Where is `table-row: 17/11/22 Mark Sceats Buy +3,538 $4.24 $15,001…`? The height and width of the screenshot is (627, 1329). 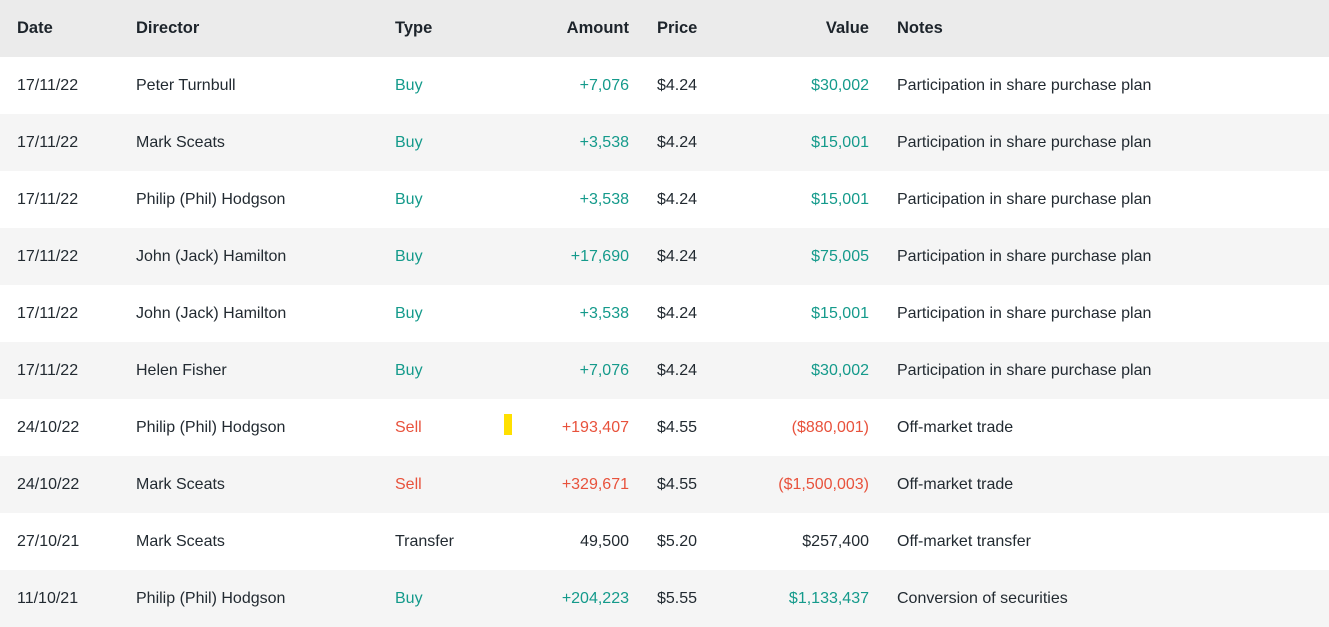 table-row: 17/11/22 Mark Sceats Buy +3,538 $4.24 $15,001… is located at coordinates (664, 142).